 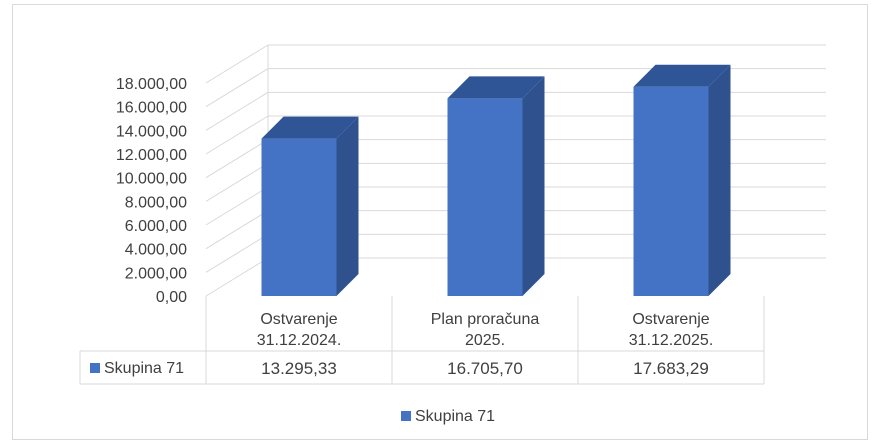 I want to click on y-tick-label: 6.000,00, so click(x=156, y=226).